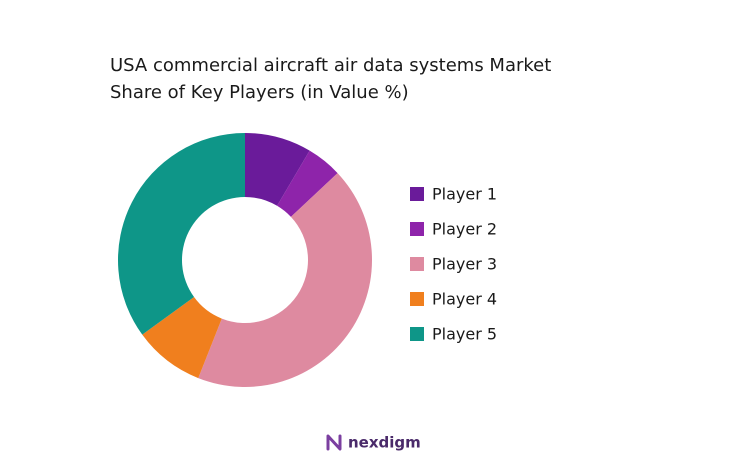 Image resolution: width=753 pixels, height=468 pixels. I want to click on legend-label: Player 4, so click(464, 299).